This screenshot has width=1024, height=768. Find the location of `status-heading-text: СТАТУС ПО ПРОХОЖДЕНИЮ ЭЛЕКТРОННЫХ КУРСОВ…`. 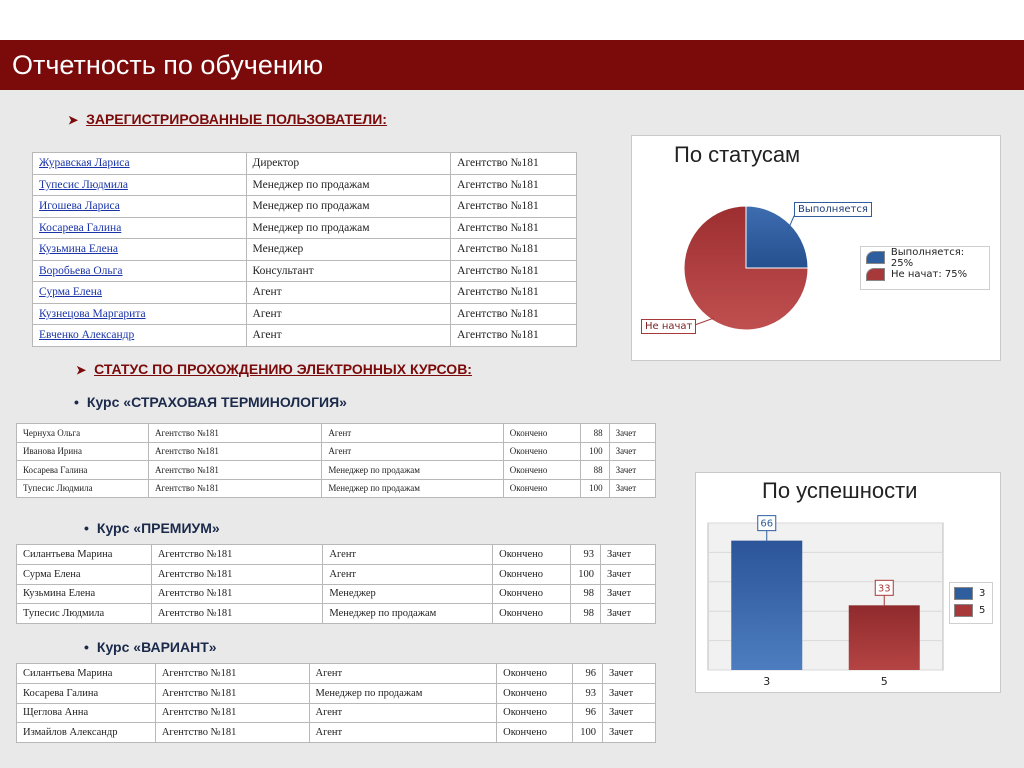

status-heading-text: СТАТУС ПО ПРОХОЖДЕНИЮ ЭЛЕКТРОННЫХ КУРСОВ… is located at coordinates (283, 369).